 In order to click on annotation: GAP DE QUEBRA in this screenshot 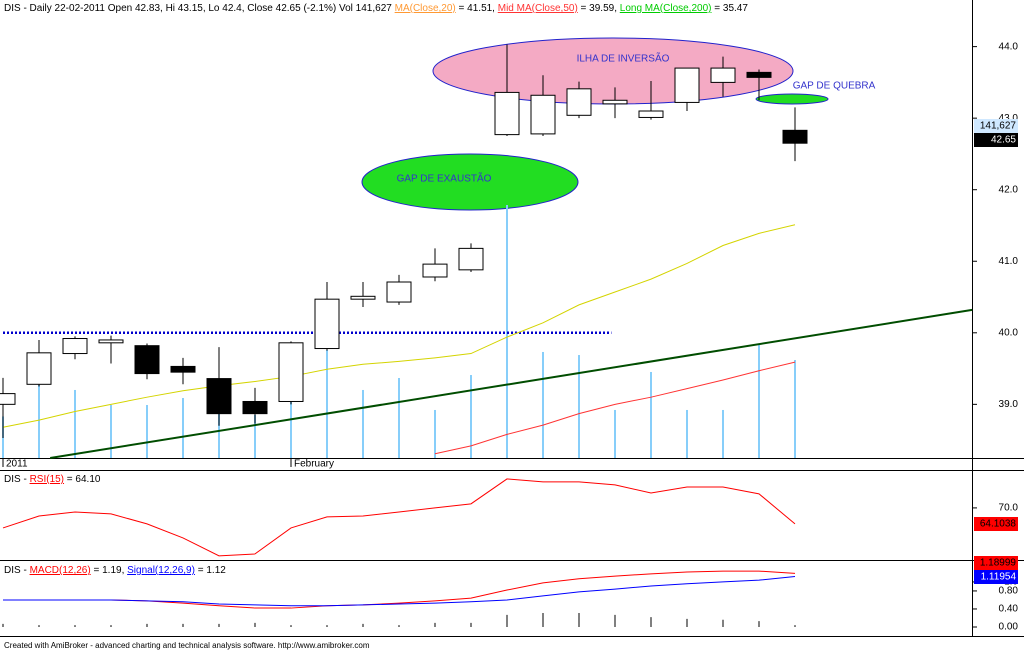, I will do `click(834, 86)`.